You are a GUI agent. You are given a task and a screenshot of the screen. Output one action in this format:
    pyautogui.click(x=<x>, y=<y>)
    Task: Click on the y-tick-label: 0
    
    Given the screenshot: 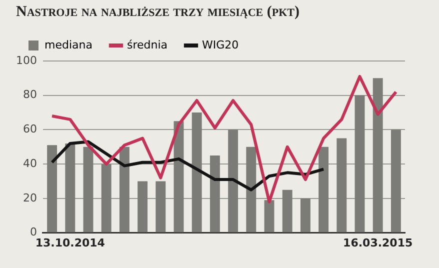 What is the action you would take?
    pyautogui.click(x=33, y=232)
    